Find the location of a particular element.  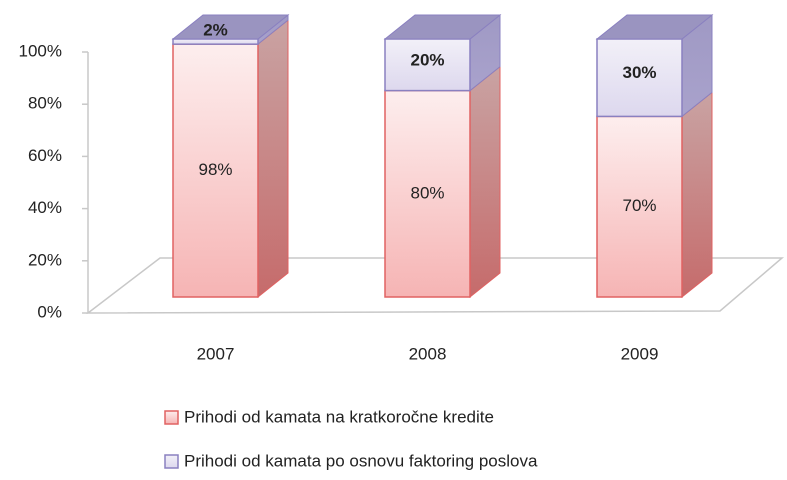

y-tick-label: 40% is located at coordinates (45, 207).